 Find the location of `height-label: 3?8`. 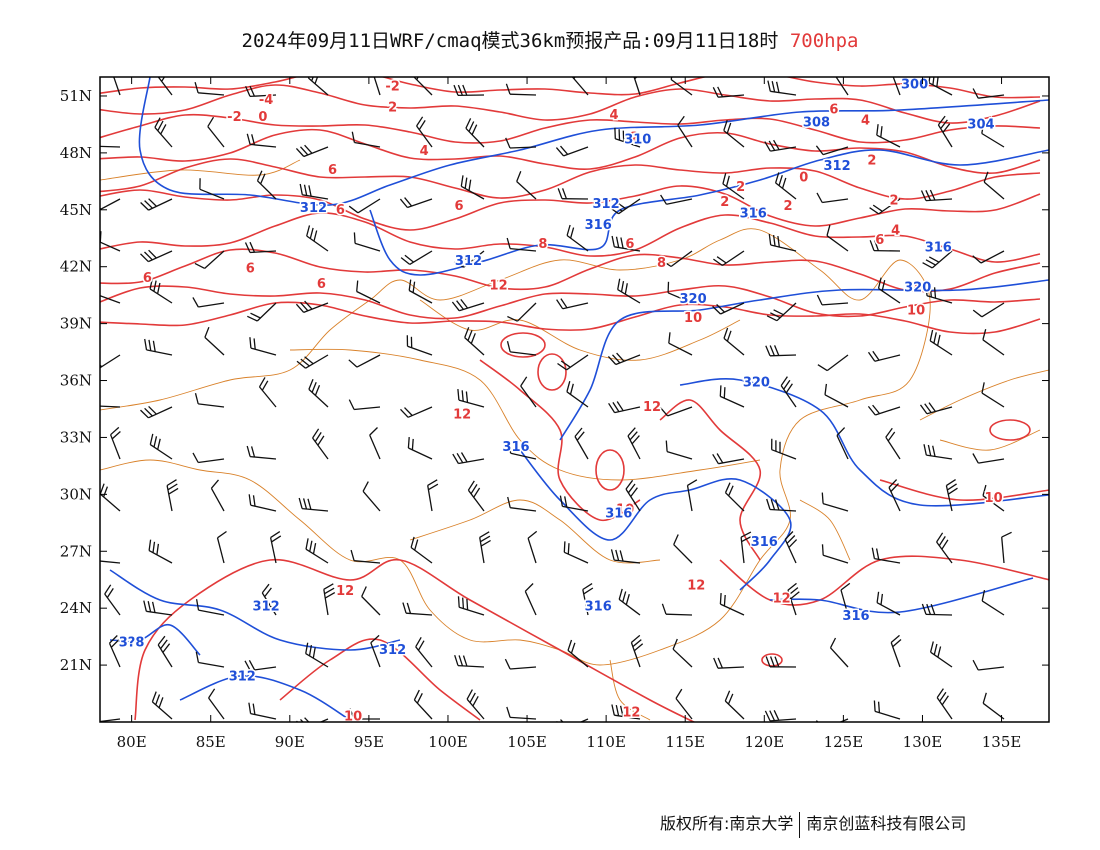

height-label: 3?8 is located at coordinates (132, 642).